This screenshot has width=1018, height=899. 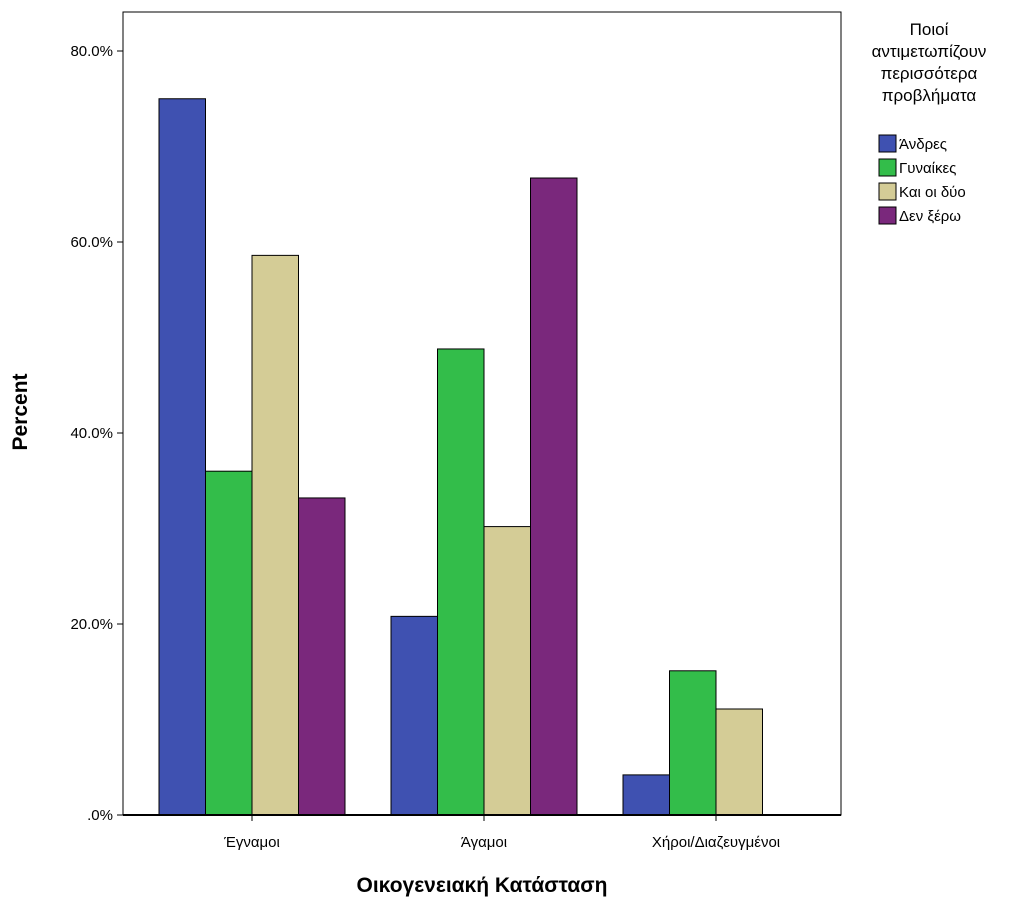 I want to click on y-axis-ticks: .0% 20.0% 40.0% 60.0% 80.0%, so click(x=96, y=433).